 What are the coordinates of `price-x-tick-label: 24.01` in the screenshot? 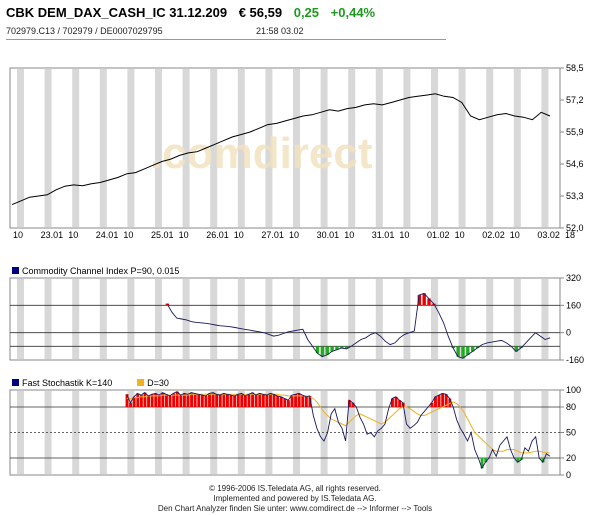 It's located at (107, 235).